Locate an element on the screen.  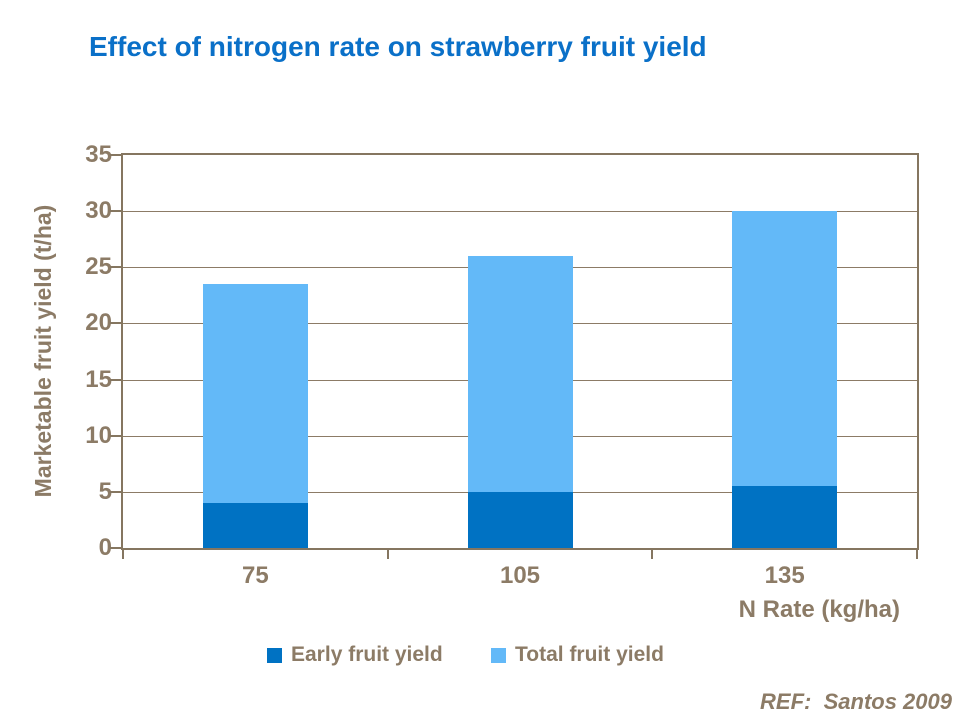
bar-105-early-segment is located at coordinates (520, 519).